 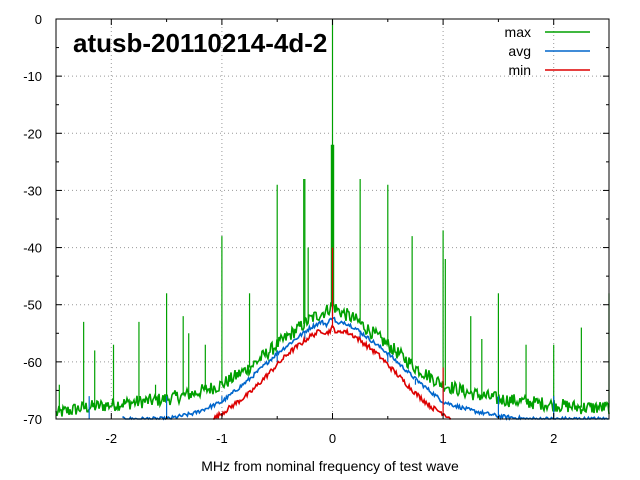 I want to click on x-tick-label: 2, so click(x=553, y=438).